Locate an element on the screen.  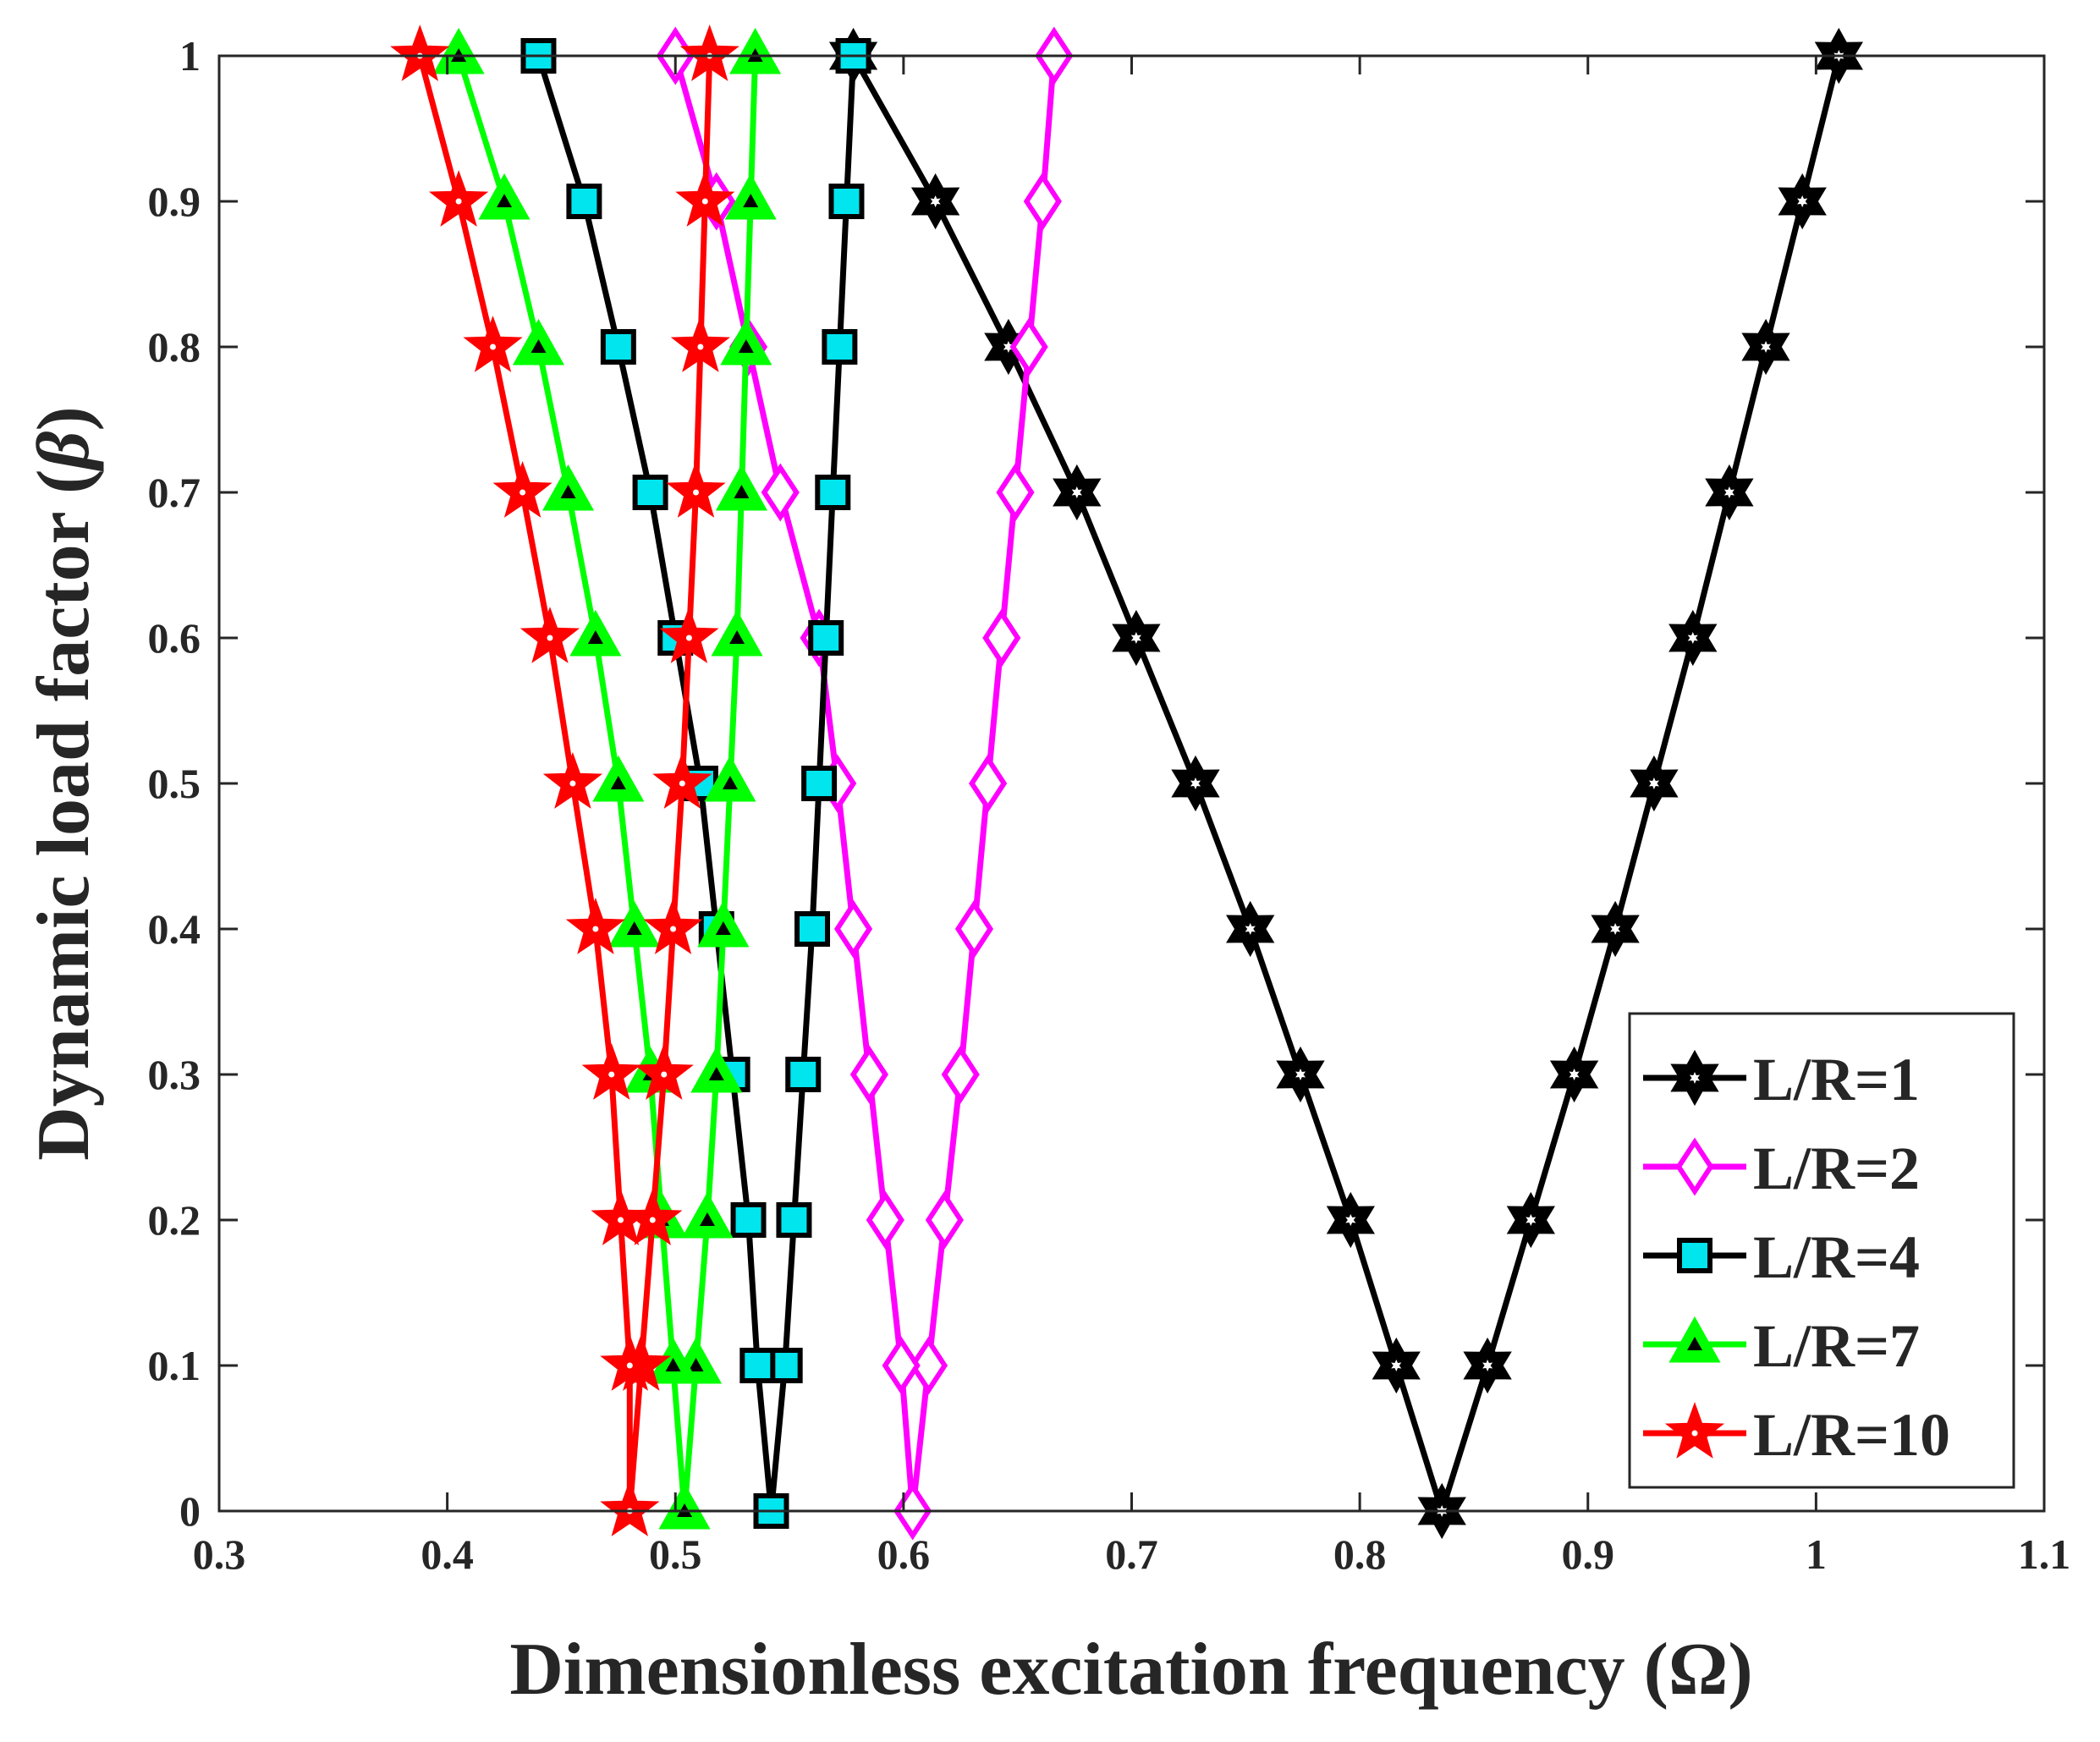
y-tick-label: 0.6 is located at coordinates (175, 638).